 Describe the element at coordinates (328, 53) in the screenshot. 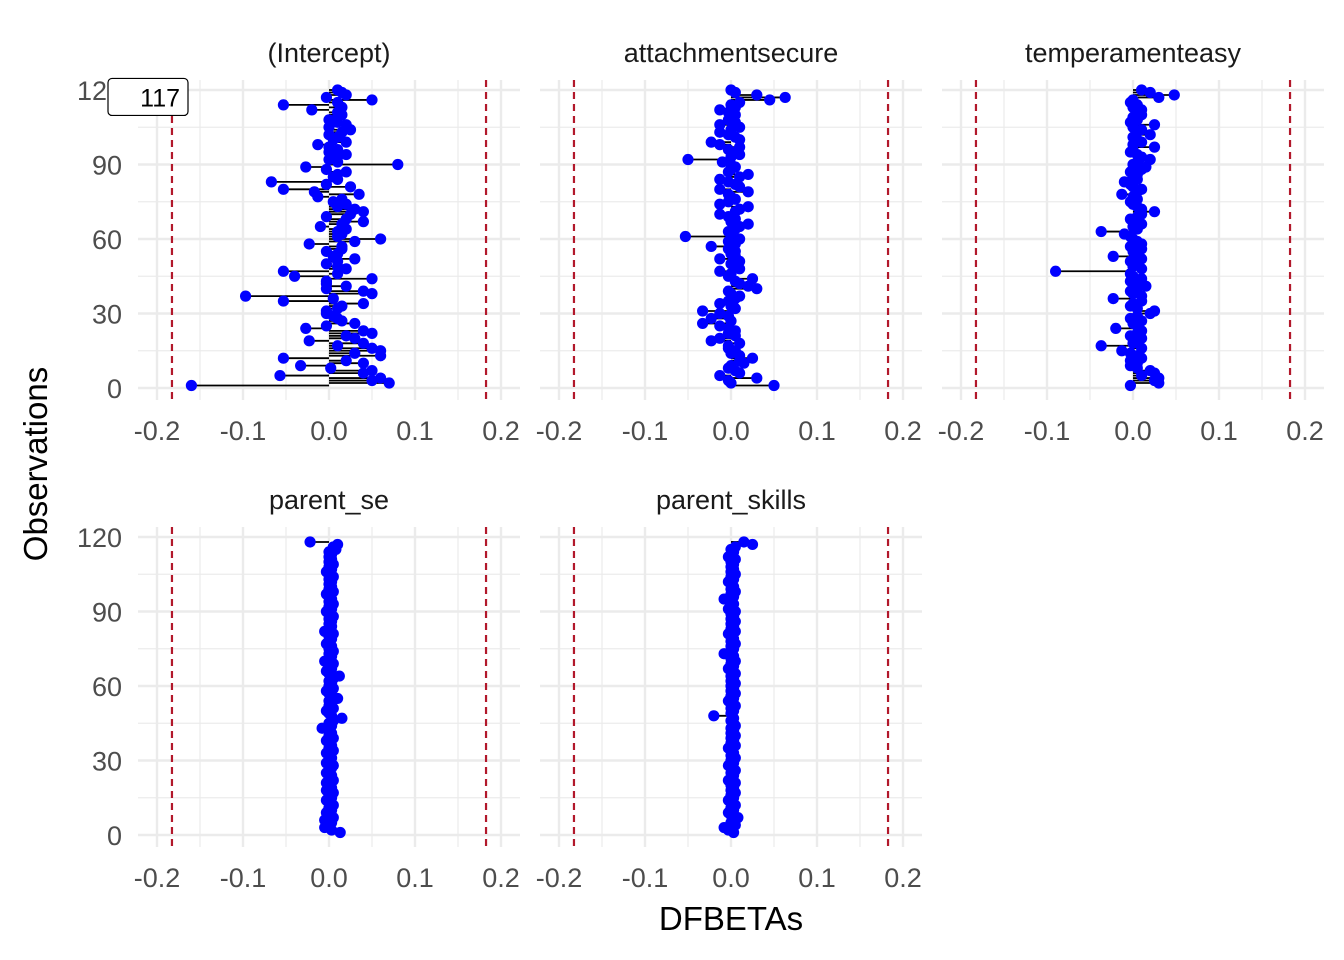

I see `panel-title: (Intercept)` at that location.